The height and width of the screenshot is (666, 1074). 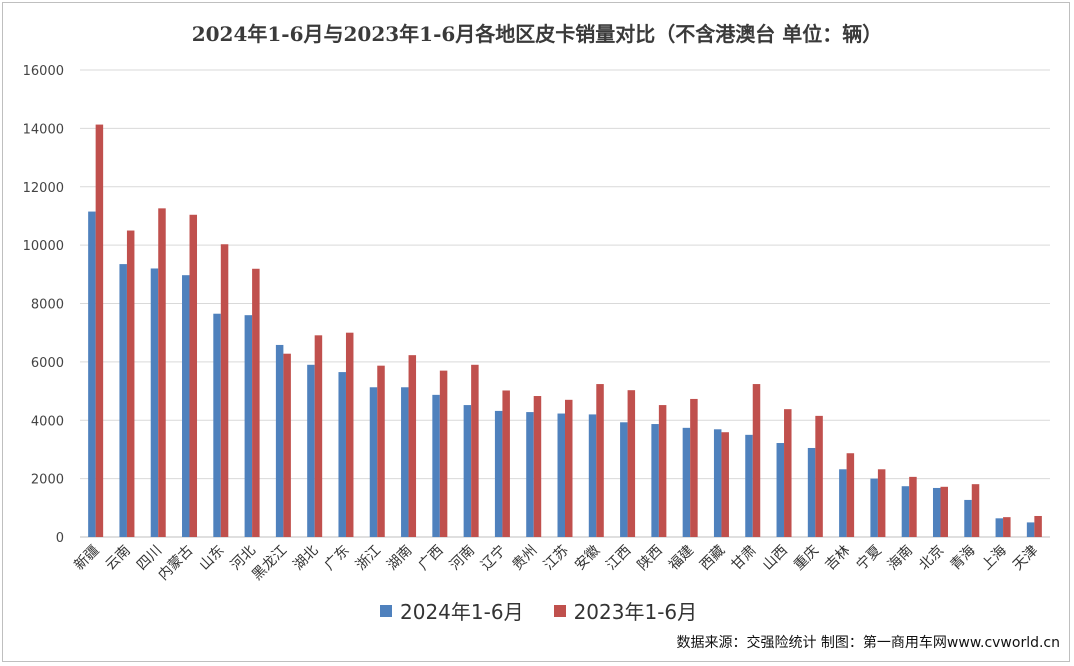 I want to click on x-tick-label: 西藏, so click(x=712, y=558).